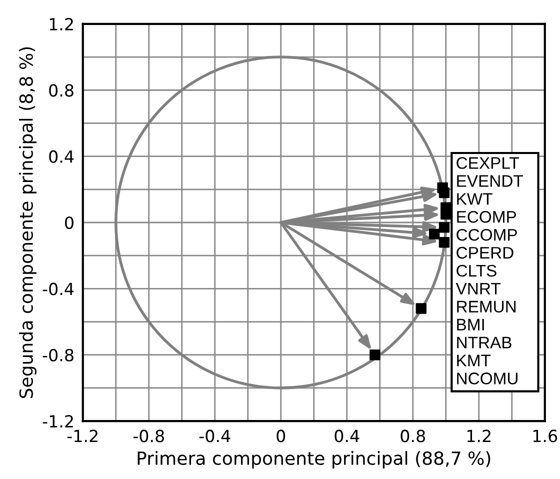  Describe the element at coordinates (478, 288) in the screenshot. I see `annotation: VNRT` at that location.